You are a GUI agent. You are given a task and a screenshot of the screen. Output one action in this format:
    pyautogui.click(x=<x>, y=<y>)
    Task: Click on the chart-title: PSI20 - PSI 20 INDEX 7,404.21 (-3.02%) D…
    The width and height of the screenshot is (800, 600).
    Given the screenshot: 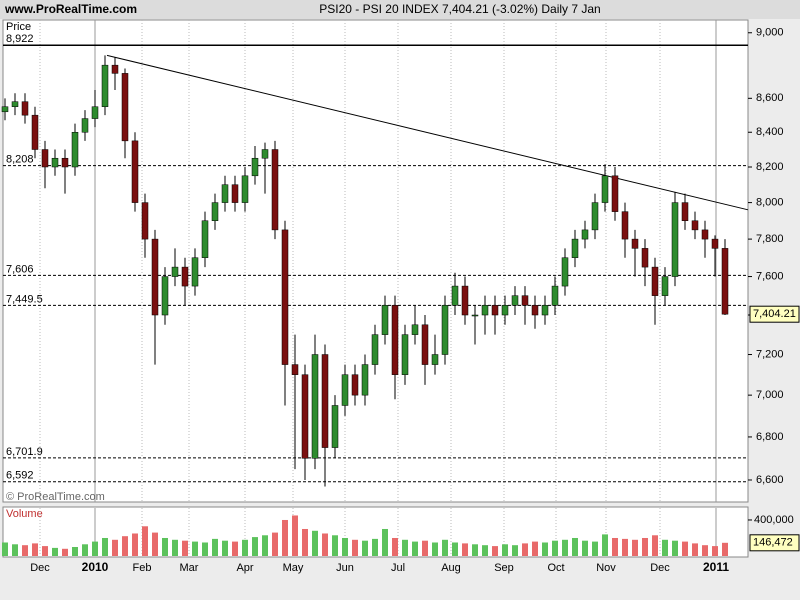 What is the action you would take?
    pyautogui.click(x=459, y=9)
    